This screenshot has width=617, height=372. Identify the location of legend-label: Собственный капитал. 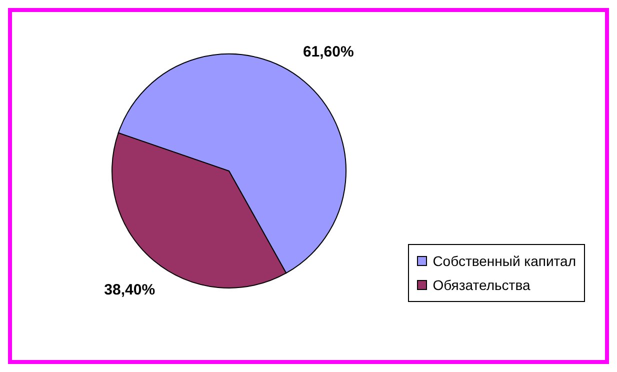
(504, 261).